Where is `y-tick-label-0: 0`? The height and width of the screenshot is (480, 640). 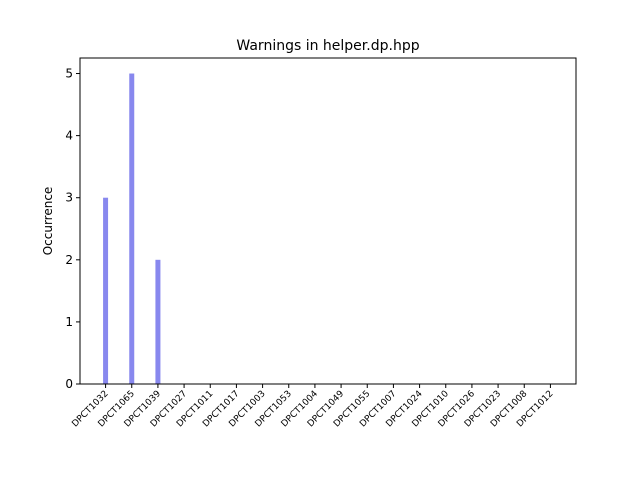 y-tick-label-0: 0 is located at coordinates (69, 384).